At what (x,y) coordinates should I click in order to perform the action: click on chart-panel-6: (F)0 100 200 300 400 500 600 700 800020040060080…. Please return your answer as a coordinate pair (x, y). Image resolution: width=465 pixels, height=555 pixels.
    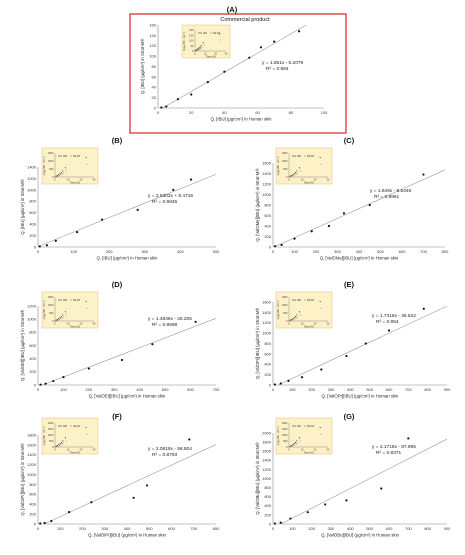
    Looking at the image, I should click on (120, 475).